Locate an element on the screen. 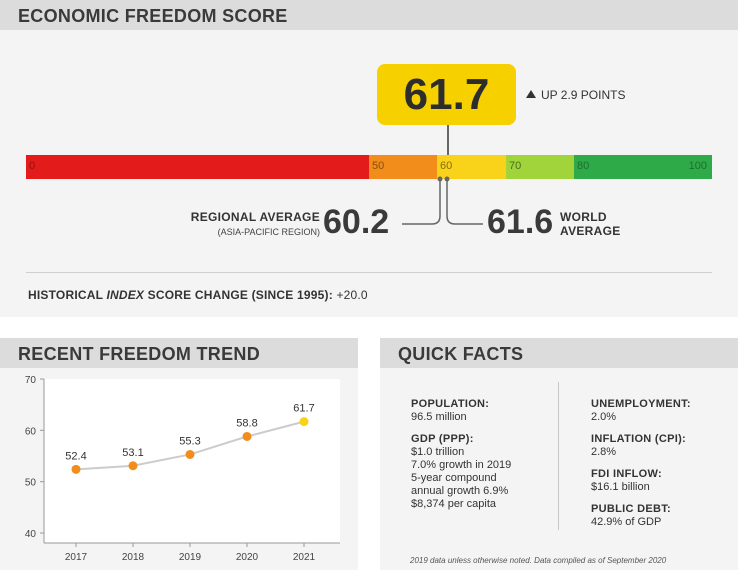 This screenshot has height=570, width=738. world-marker is located at coordinates (447, 179).